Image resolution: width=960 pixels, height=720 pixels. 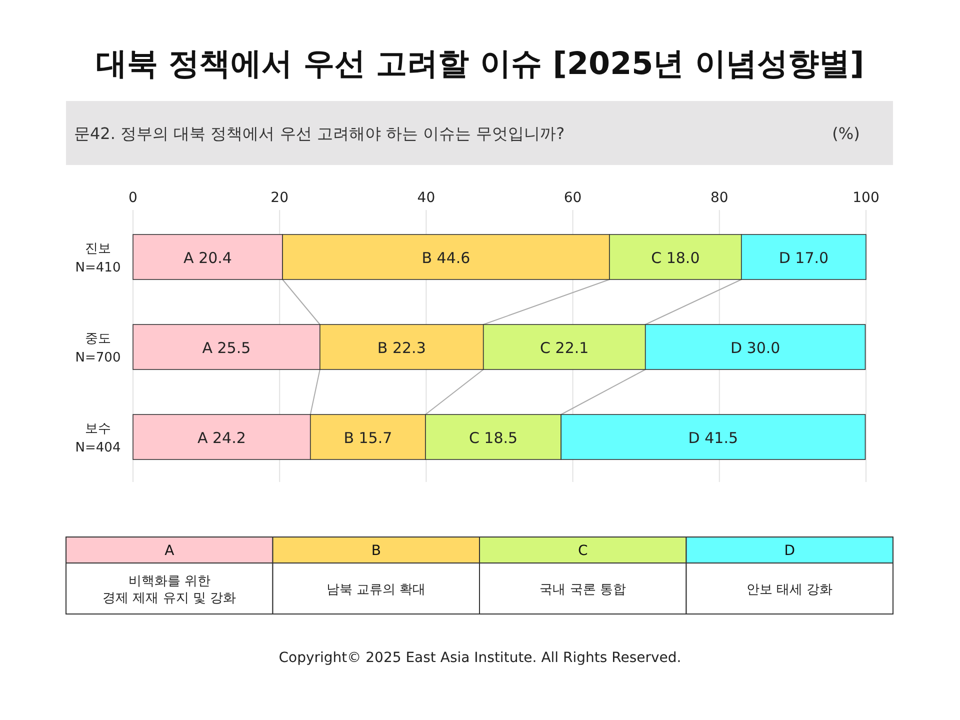 I want to click on data-label: B 15.7, so click(x=368, y=438).